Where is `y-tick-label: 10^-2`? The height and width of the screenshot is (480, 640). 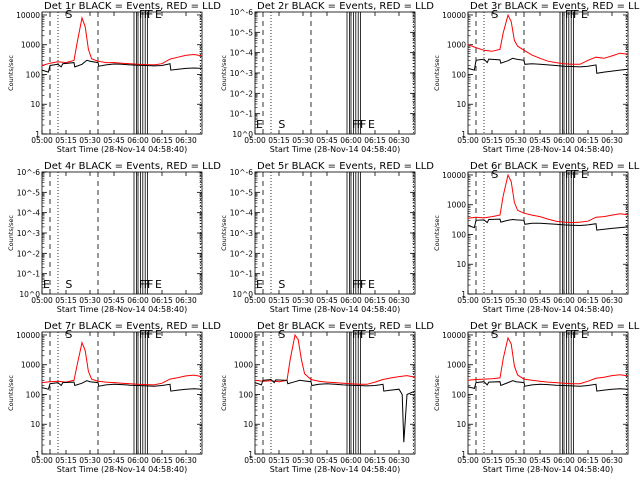
y-tick-label: 10^-2 is located at coordinates (242, 93).